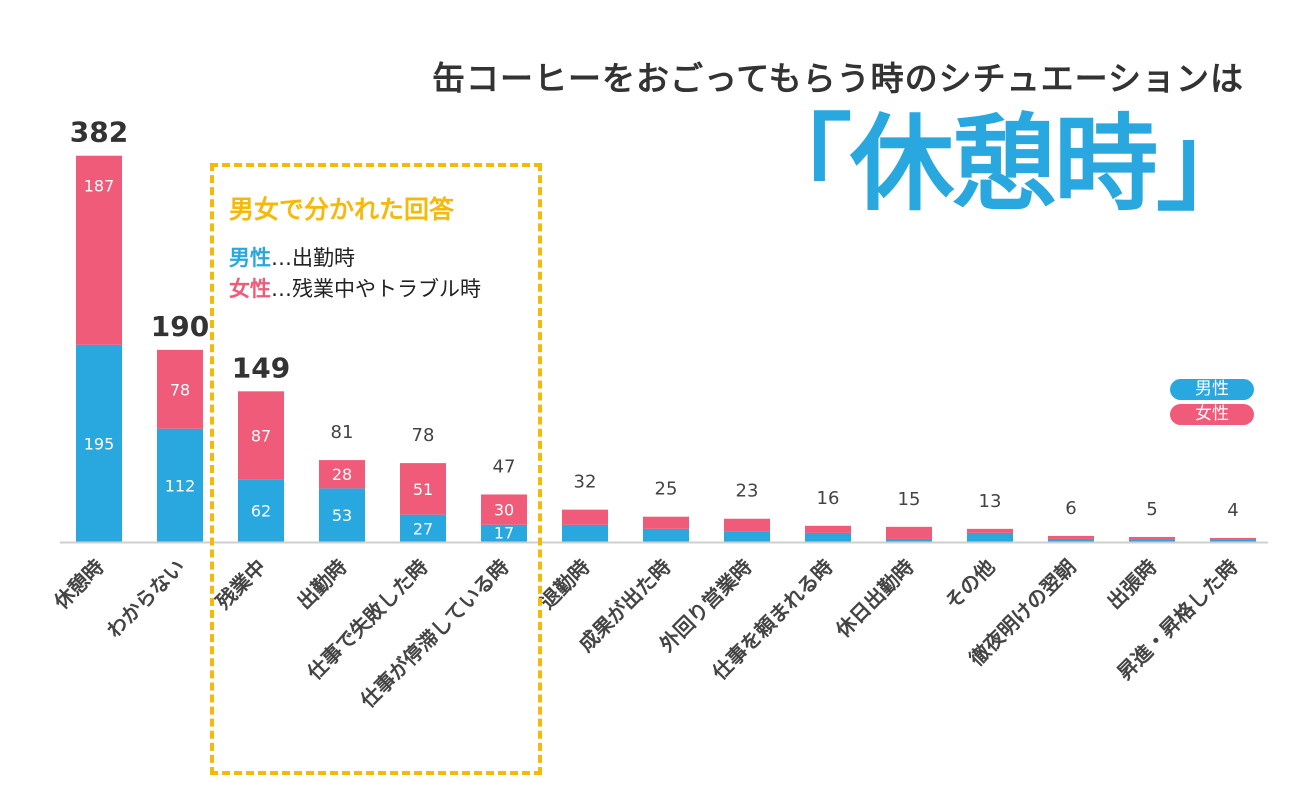  I want to click on callout-male-line: 男性…出勤時, so click(292, 257).